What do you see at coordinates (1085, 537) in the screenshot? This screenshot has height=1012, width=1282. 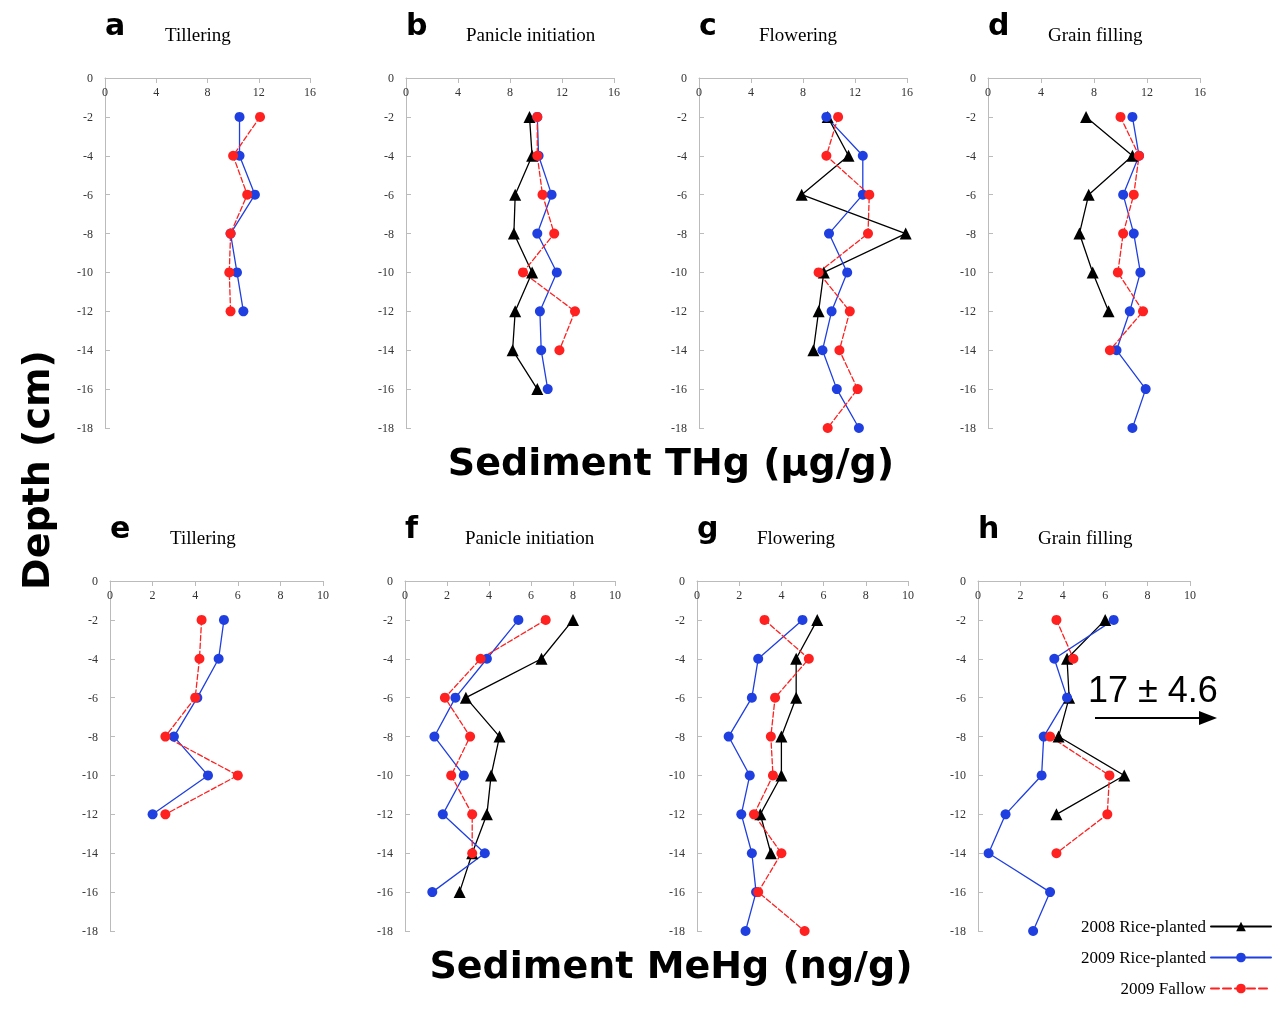 I see `chart-subtitle: Grain filling` at bounding box center [1085, 537].